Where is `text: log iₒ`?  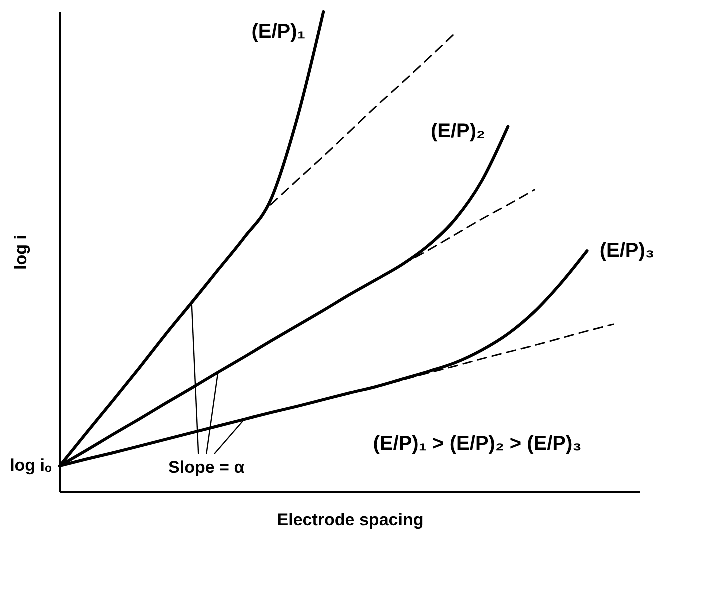 text: log iₒ is located at coordinates (31, 466).